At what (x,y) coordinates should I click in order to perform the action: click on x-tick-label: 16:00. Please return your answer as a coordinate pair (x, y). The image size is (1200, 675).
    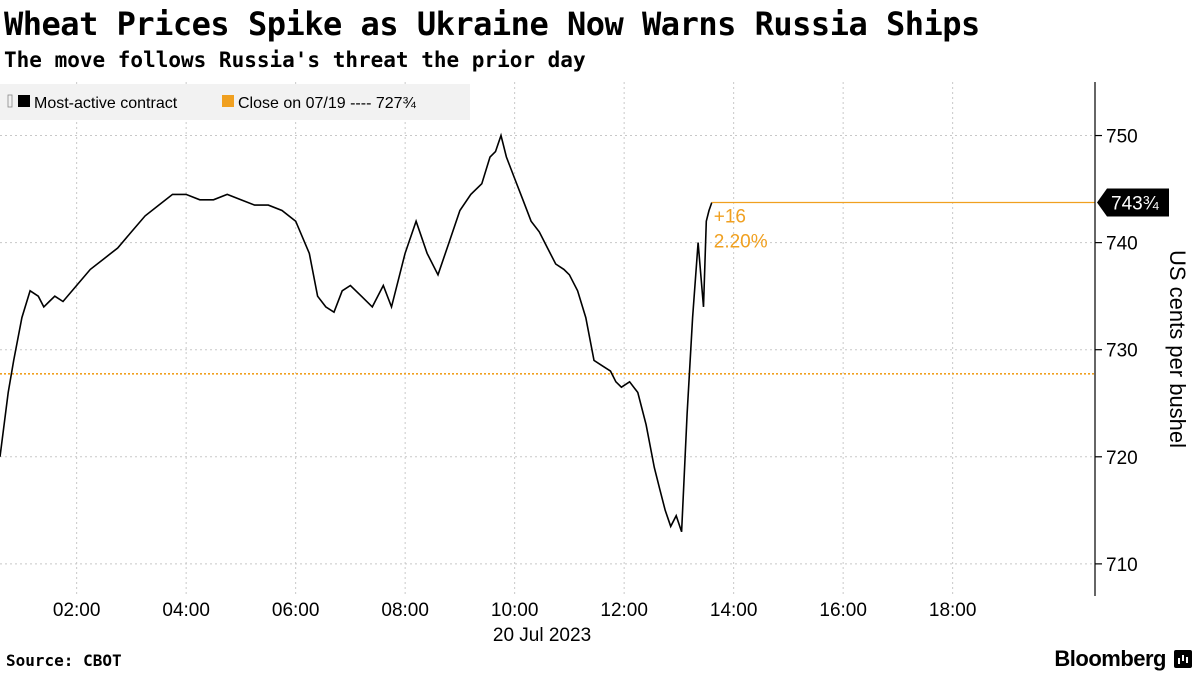
    Looking at the image, I should click on (843, 610).